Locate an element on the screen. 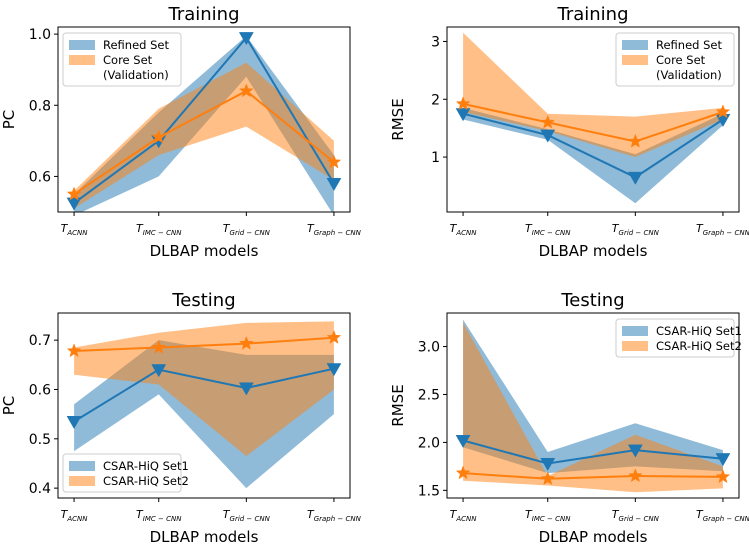 The image size is (749, 554). chart-title: Training is located at coordinates (592, 14).